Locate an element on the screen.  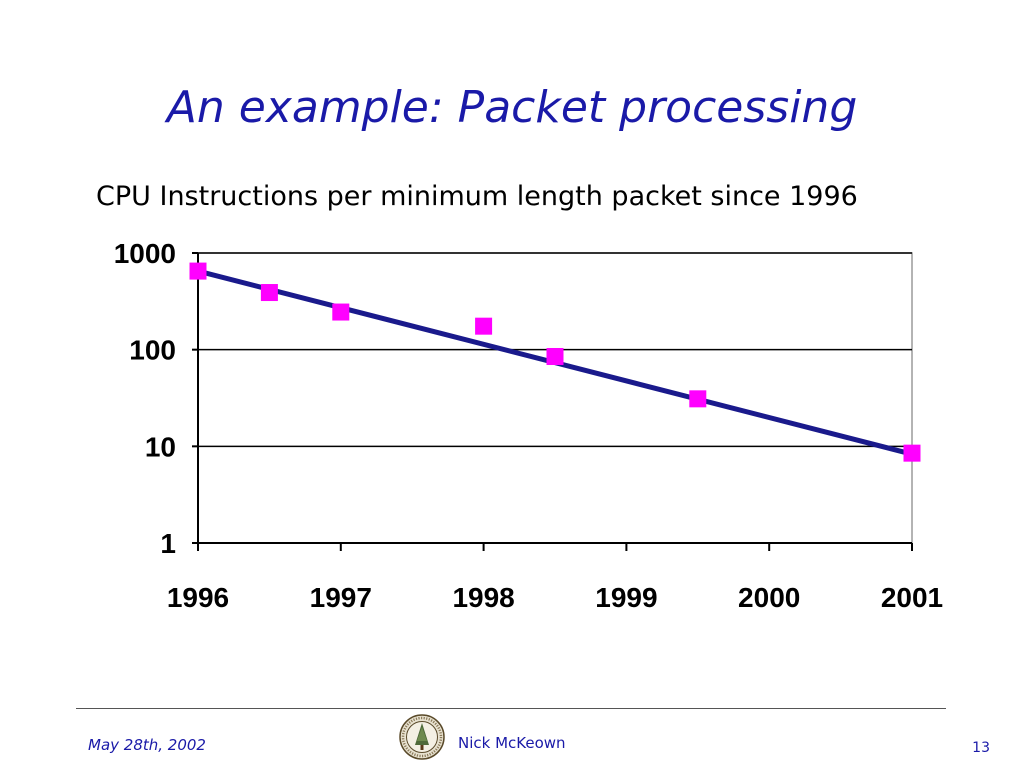
x-tick-label-2000: 2000 is located at coordinates (769, 597).